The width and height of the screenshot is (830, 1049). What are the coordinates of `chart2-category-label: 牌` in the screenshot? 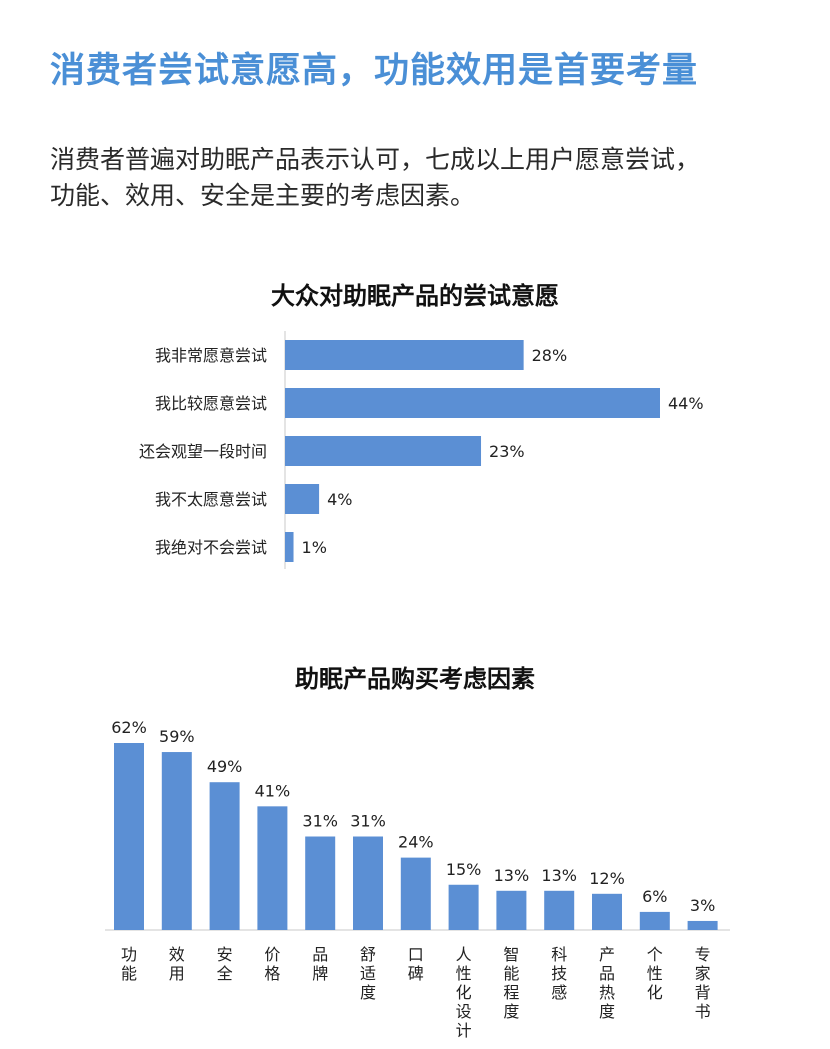 It's located at (320, 973).